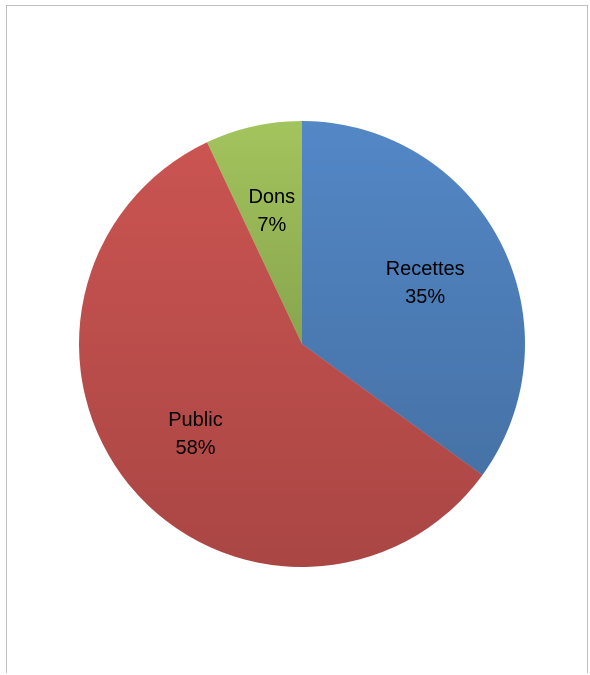 The height and width of the screenshot is (675, 590). Describe the element at coordinates (271, 197) in the screenshot. I see `slice-category-label: Dons` at that location.